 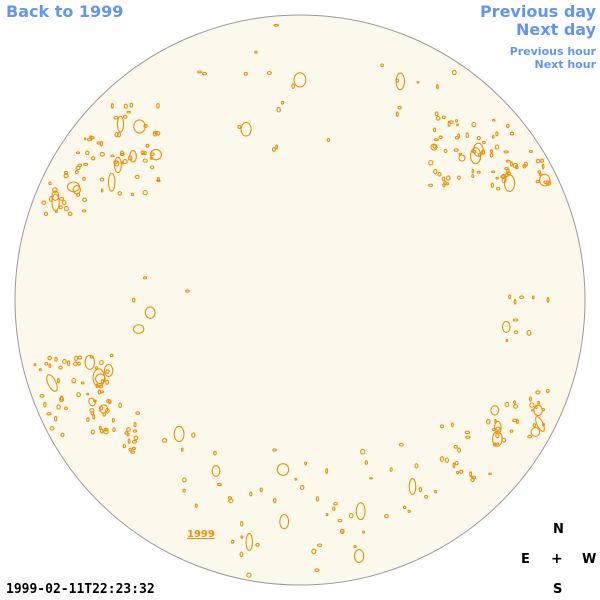 What do you see at coordinates (65, 11) in the screenshot?
I see `back-to-year-link: Back to 1999` at bounding box center [65, 11].